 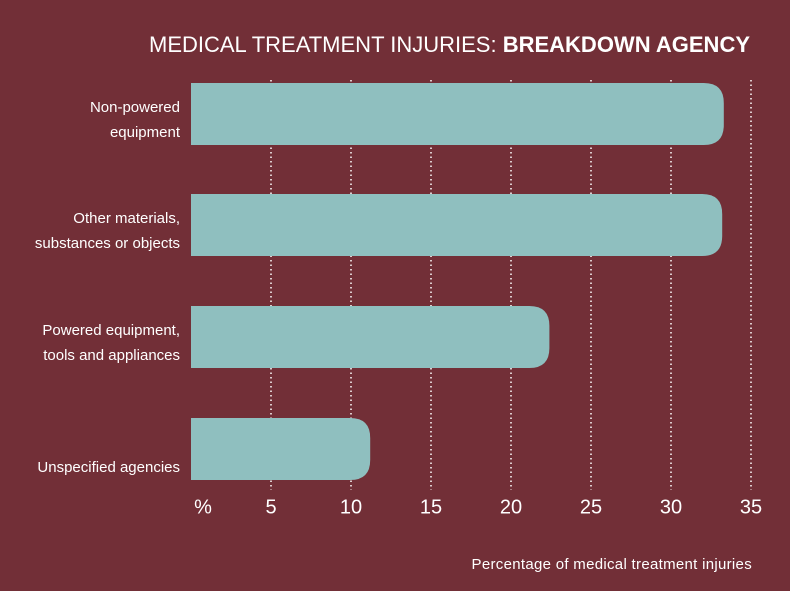 What do you see at coordinates (351, 507) in the screenshot?
I see `x-tick-label: 10` at bounding box center [351, 507].